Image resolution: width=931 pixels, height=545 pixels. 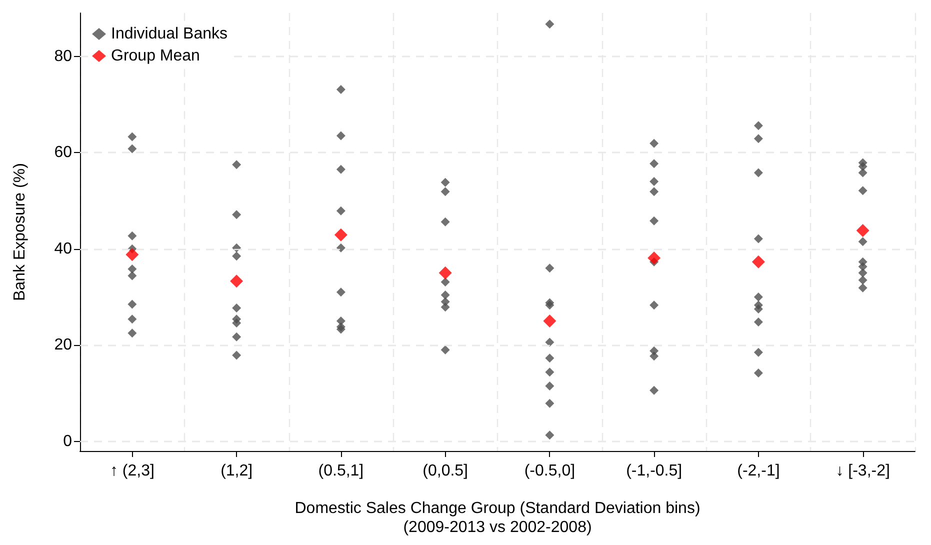 I want to click on y-tick-label: 60, so click(x=63, y=153).